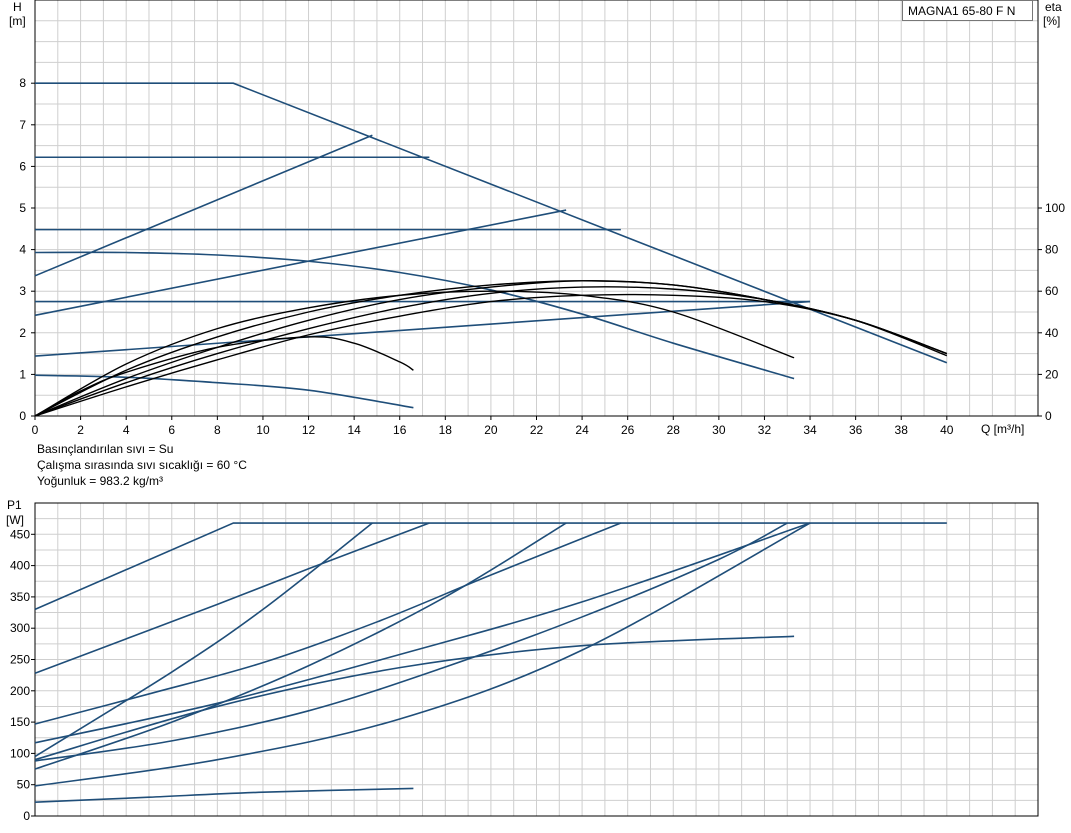 Image resolution: width=1071 pixels, height=833 pixels. What do you see at coordinates (20, 534) in the screenshot?
I see `power-tick-label: 450` at bounding box center [20, 534].